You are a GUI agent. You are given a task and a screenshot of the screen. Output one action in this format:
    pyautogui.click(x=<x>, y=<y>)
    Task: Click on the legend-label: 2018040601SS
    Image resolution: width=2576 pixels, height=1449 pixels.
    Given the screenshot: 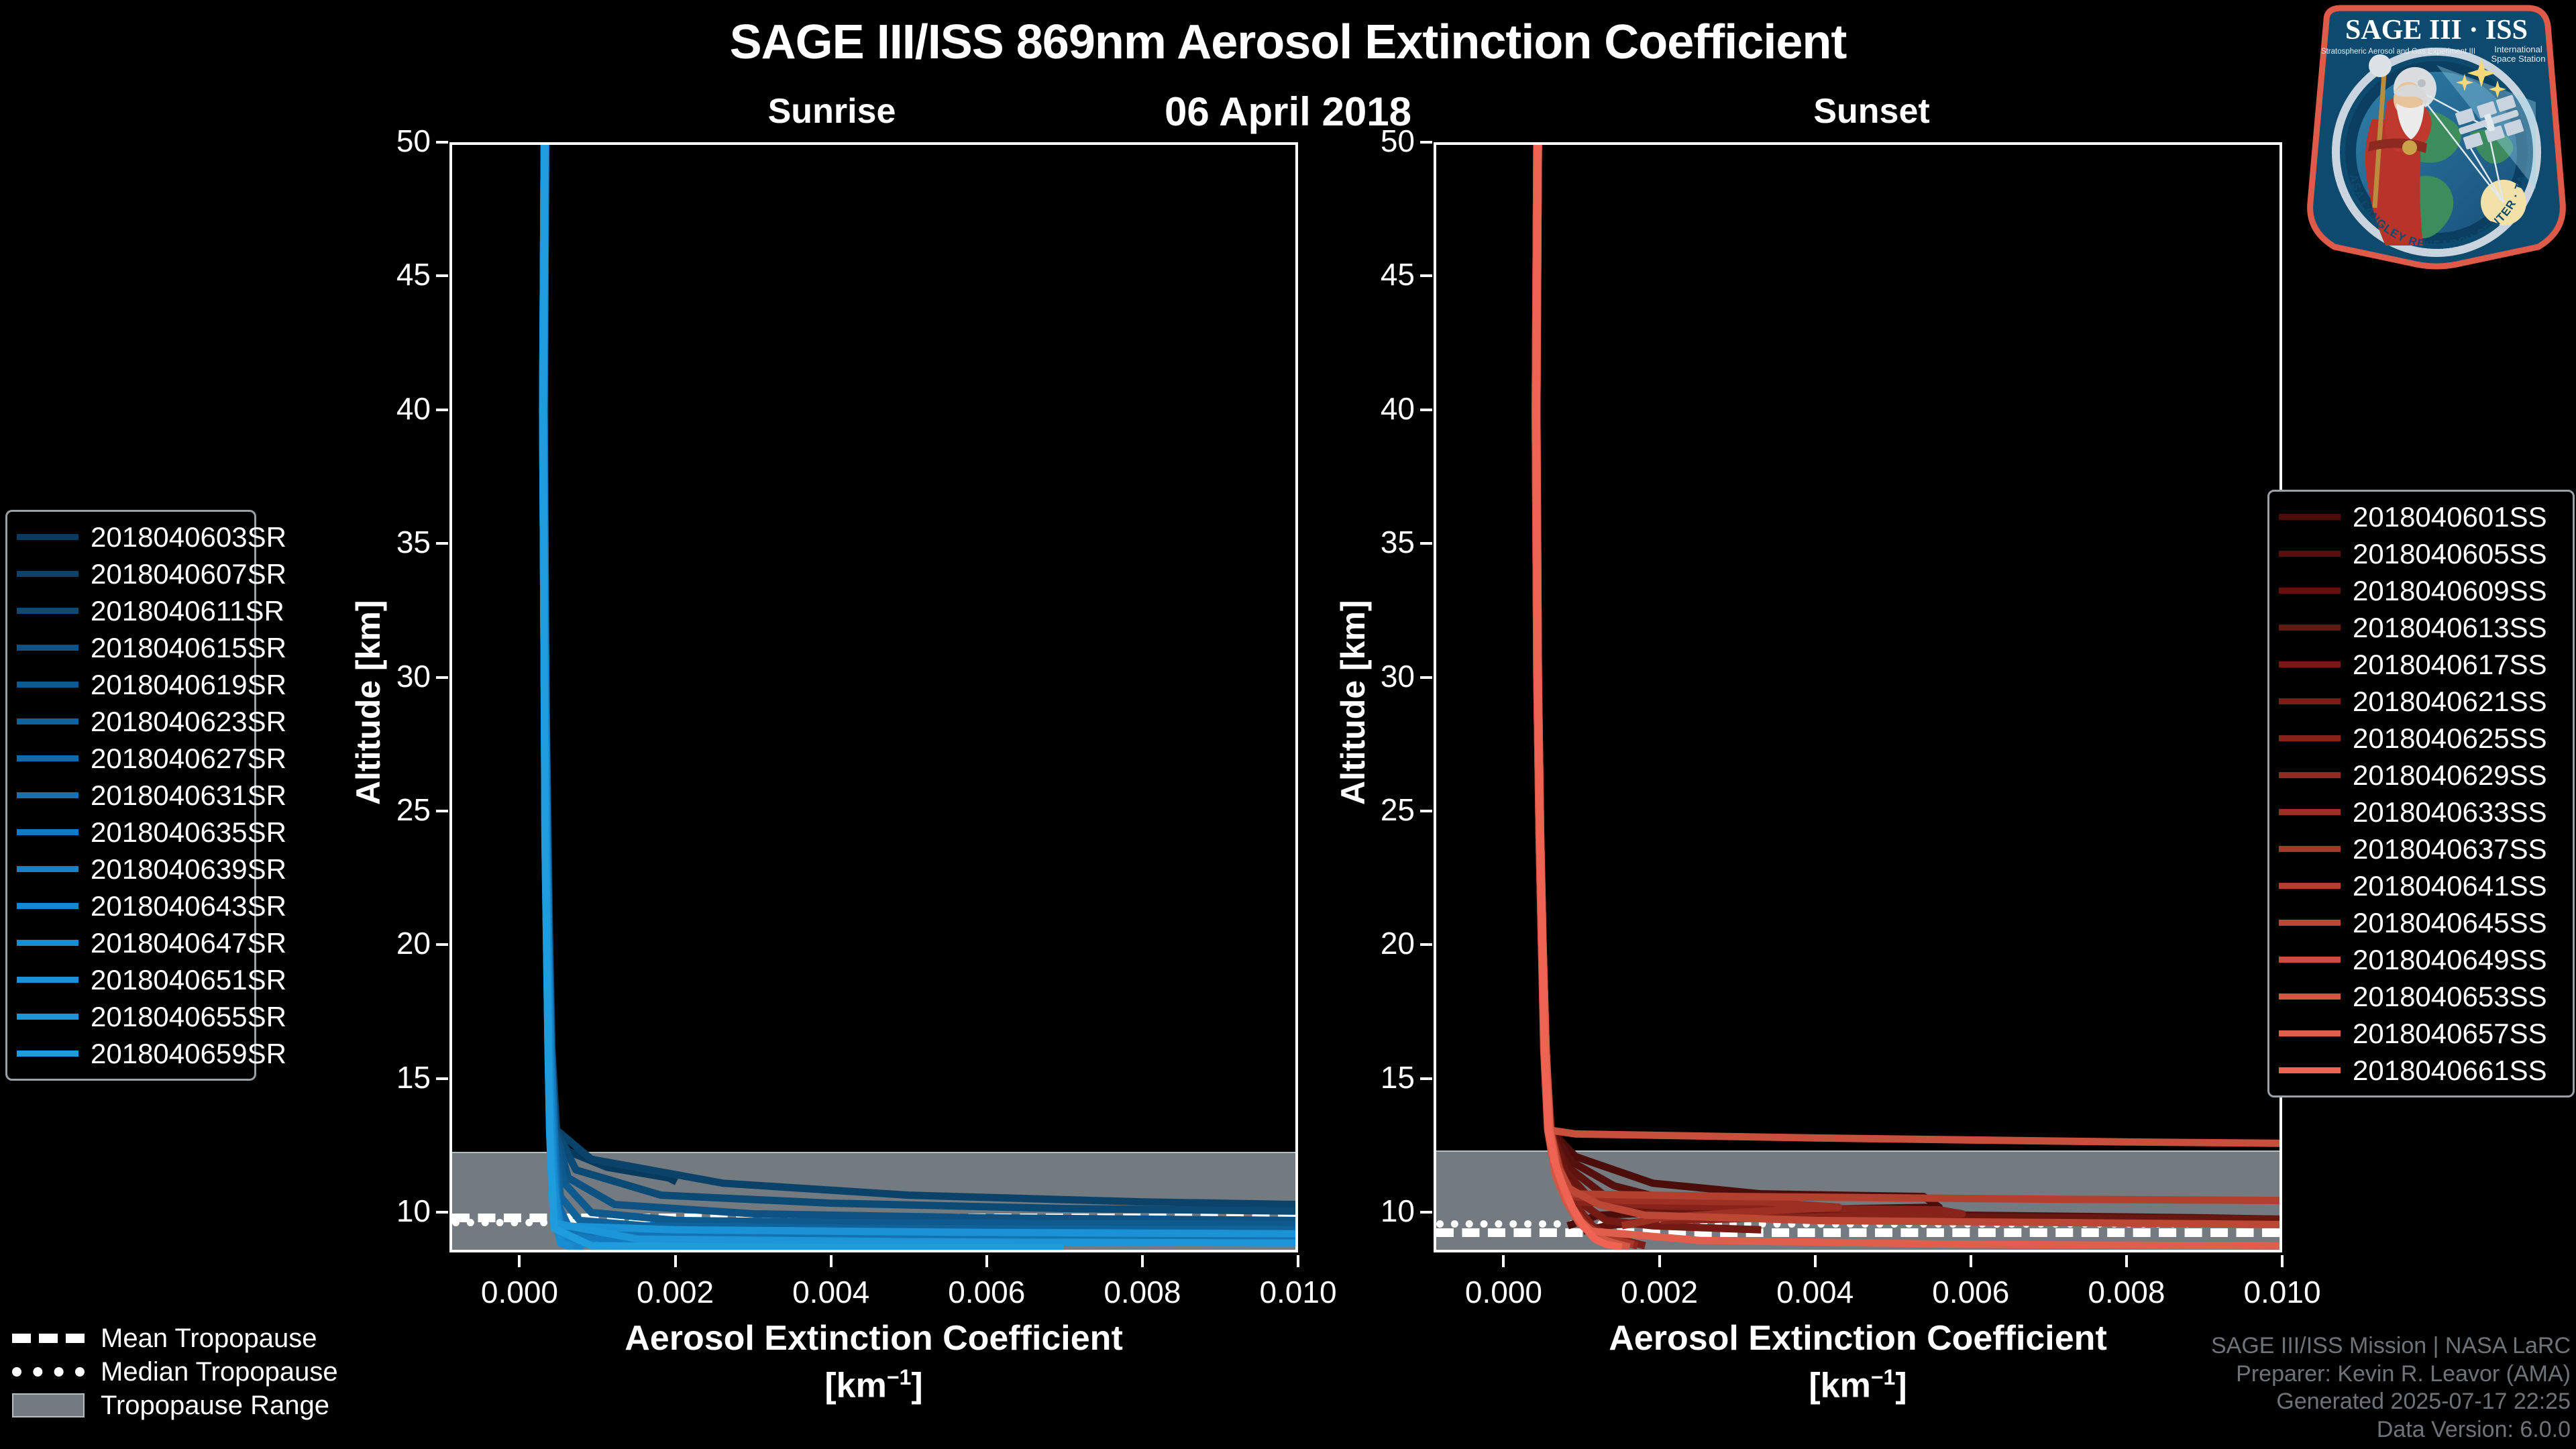 What is the action you would take?
    pyautogui.click(x=2450, y=516)
    